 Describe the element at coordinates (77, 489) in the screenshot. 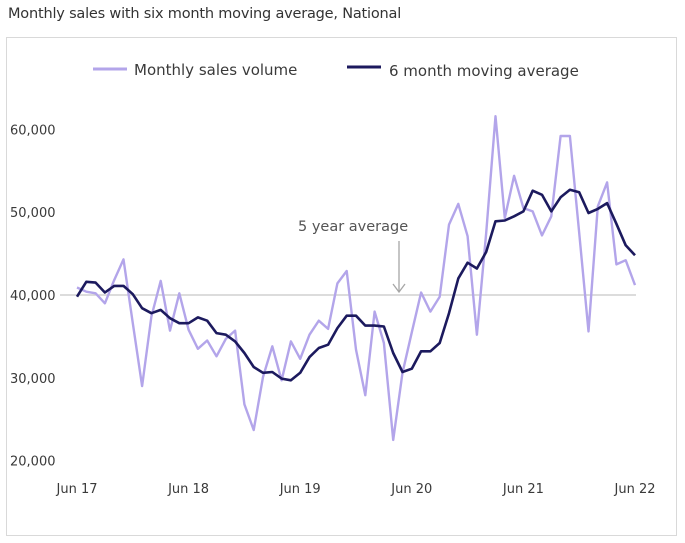

I see `x-tick-label: Jun 17` at that location.